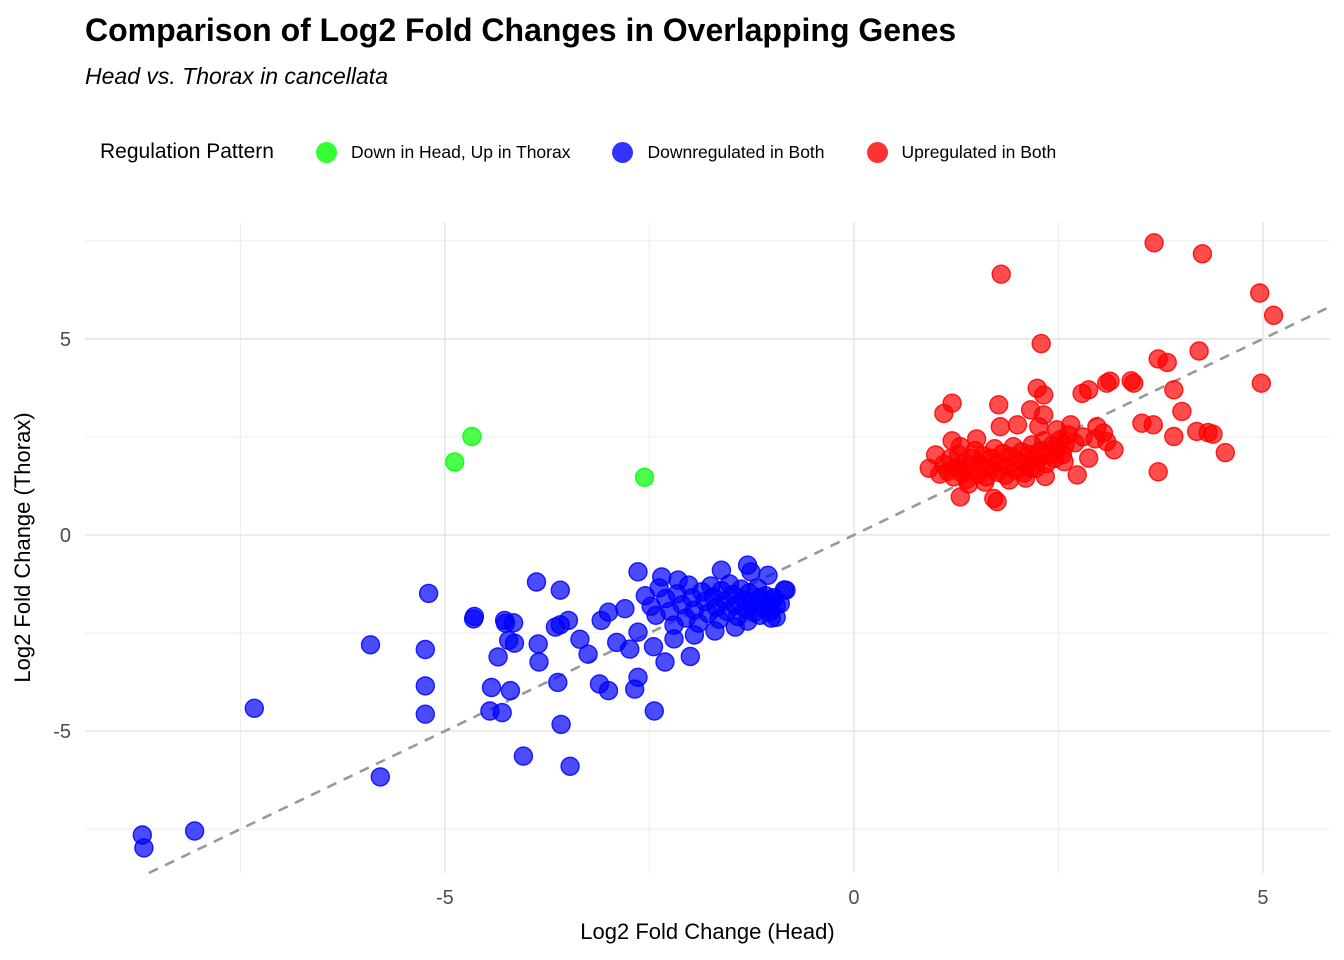  Describe the element at coordinates (445, 898) in the screenshot. I see `x-tick-label: -5` at that location.